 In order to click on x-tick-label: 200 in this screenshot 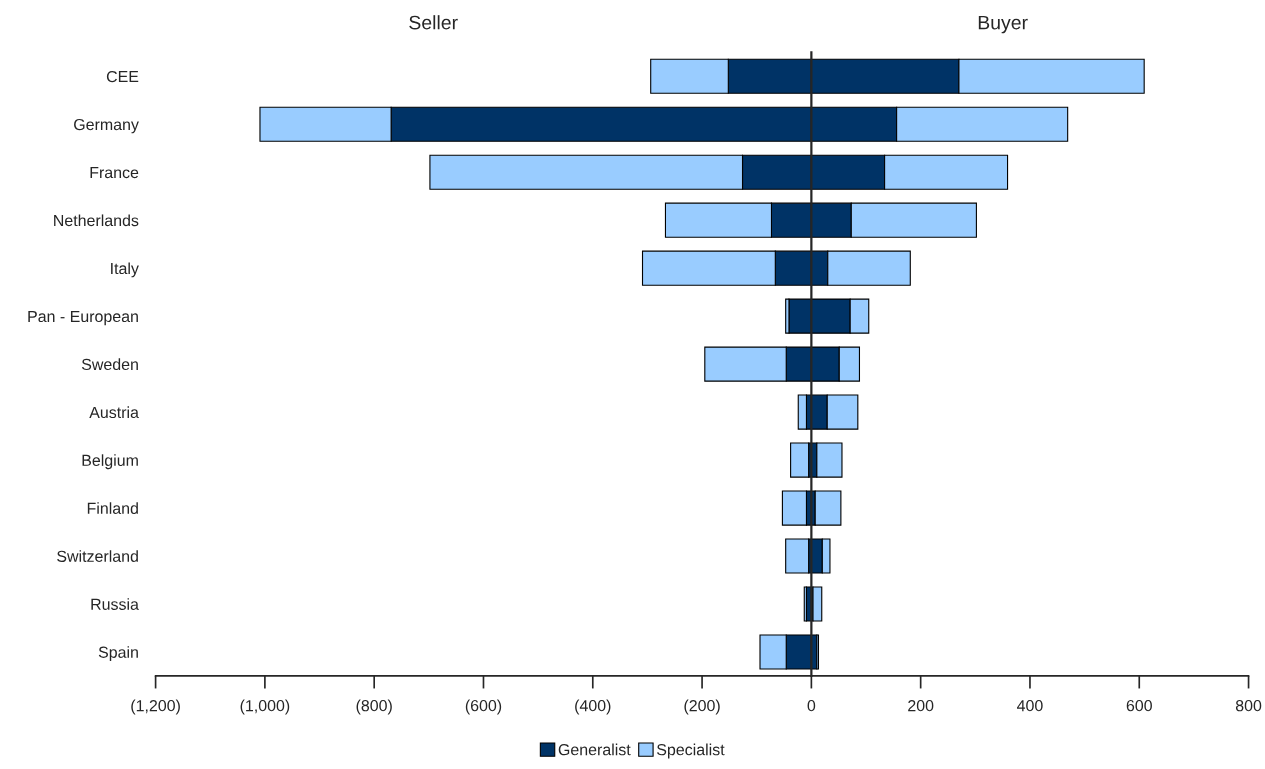, I will do `click(921, 705)`.